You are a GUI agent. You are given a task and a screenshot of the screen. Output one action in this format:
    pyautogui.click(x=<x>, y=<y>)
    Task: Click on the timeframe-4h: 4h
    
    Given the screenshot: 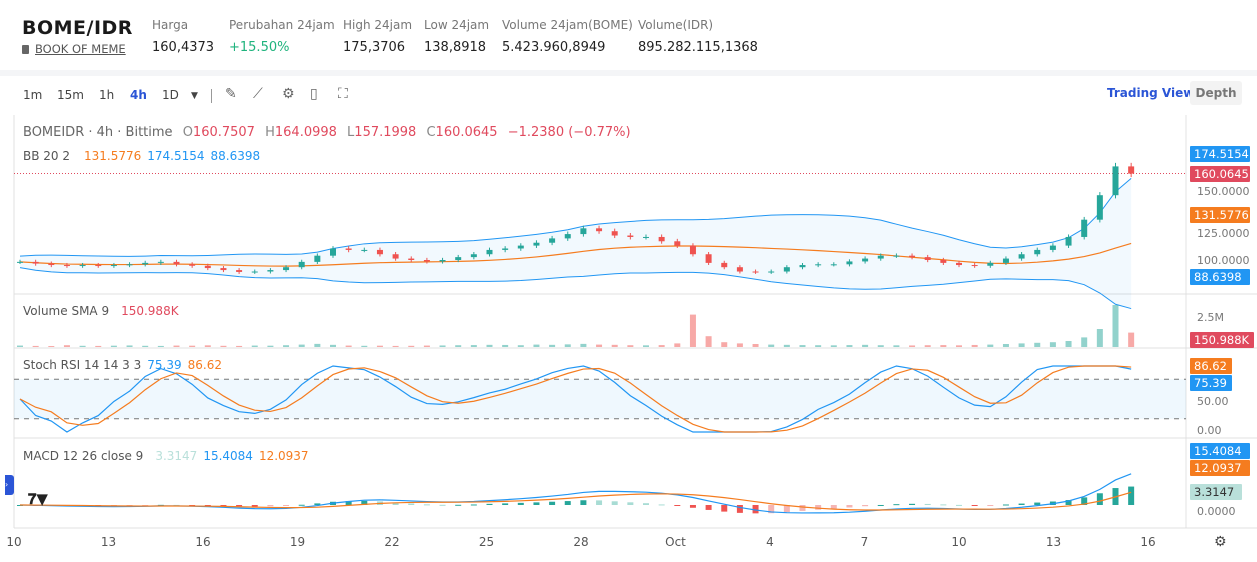 What is the action you would take?
    pyautogui.click(x=138, y=95)
    